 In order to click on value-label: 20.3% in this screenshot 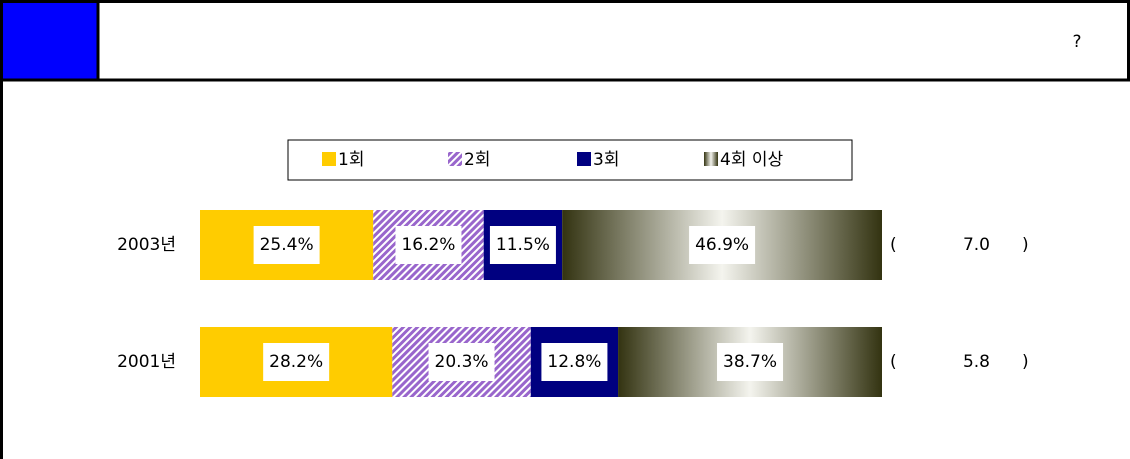, I will do `click(462, 362)`.